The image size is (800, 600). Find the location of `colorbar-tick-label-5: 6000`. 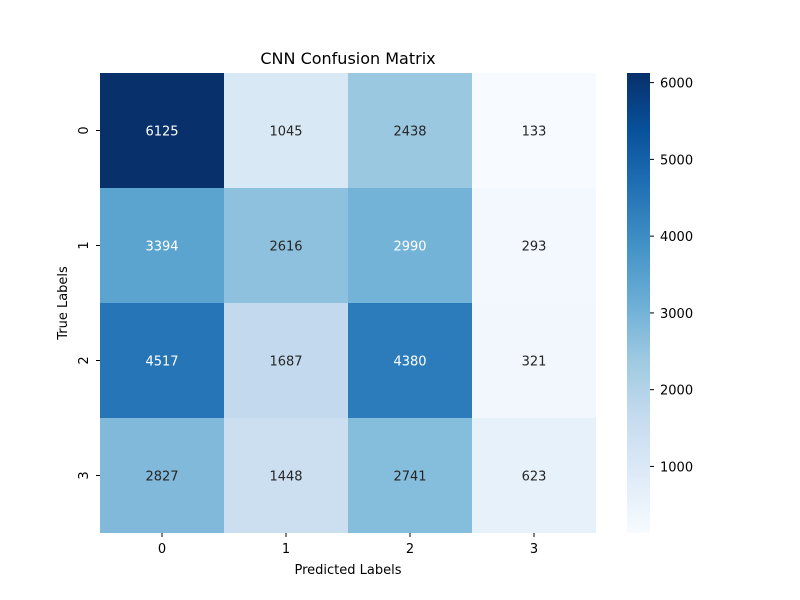

colorbar-tick-label-5: 6000 is located at coordinates (676, 84).